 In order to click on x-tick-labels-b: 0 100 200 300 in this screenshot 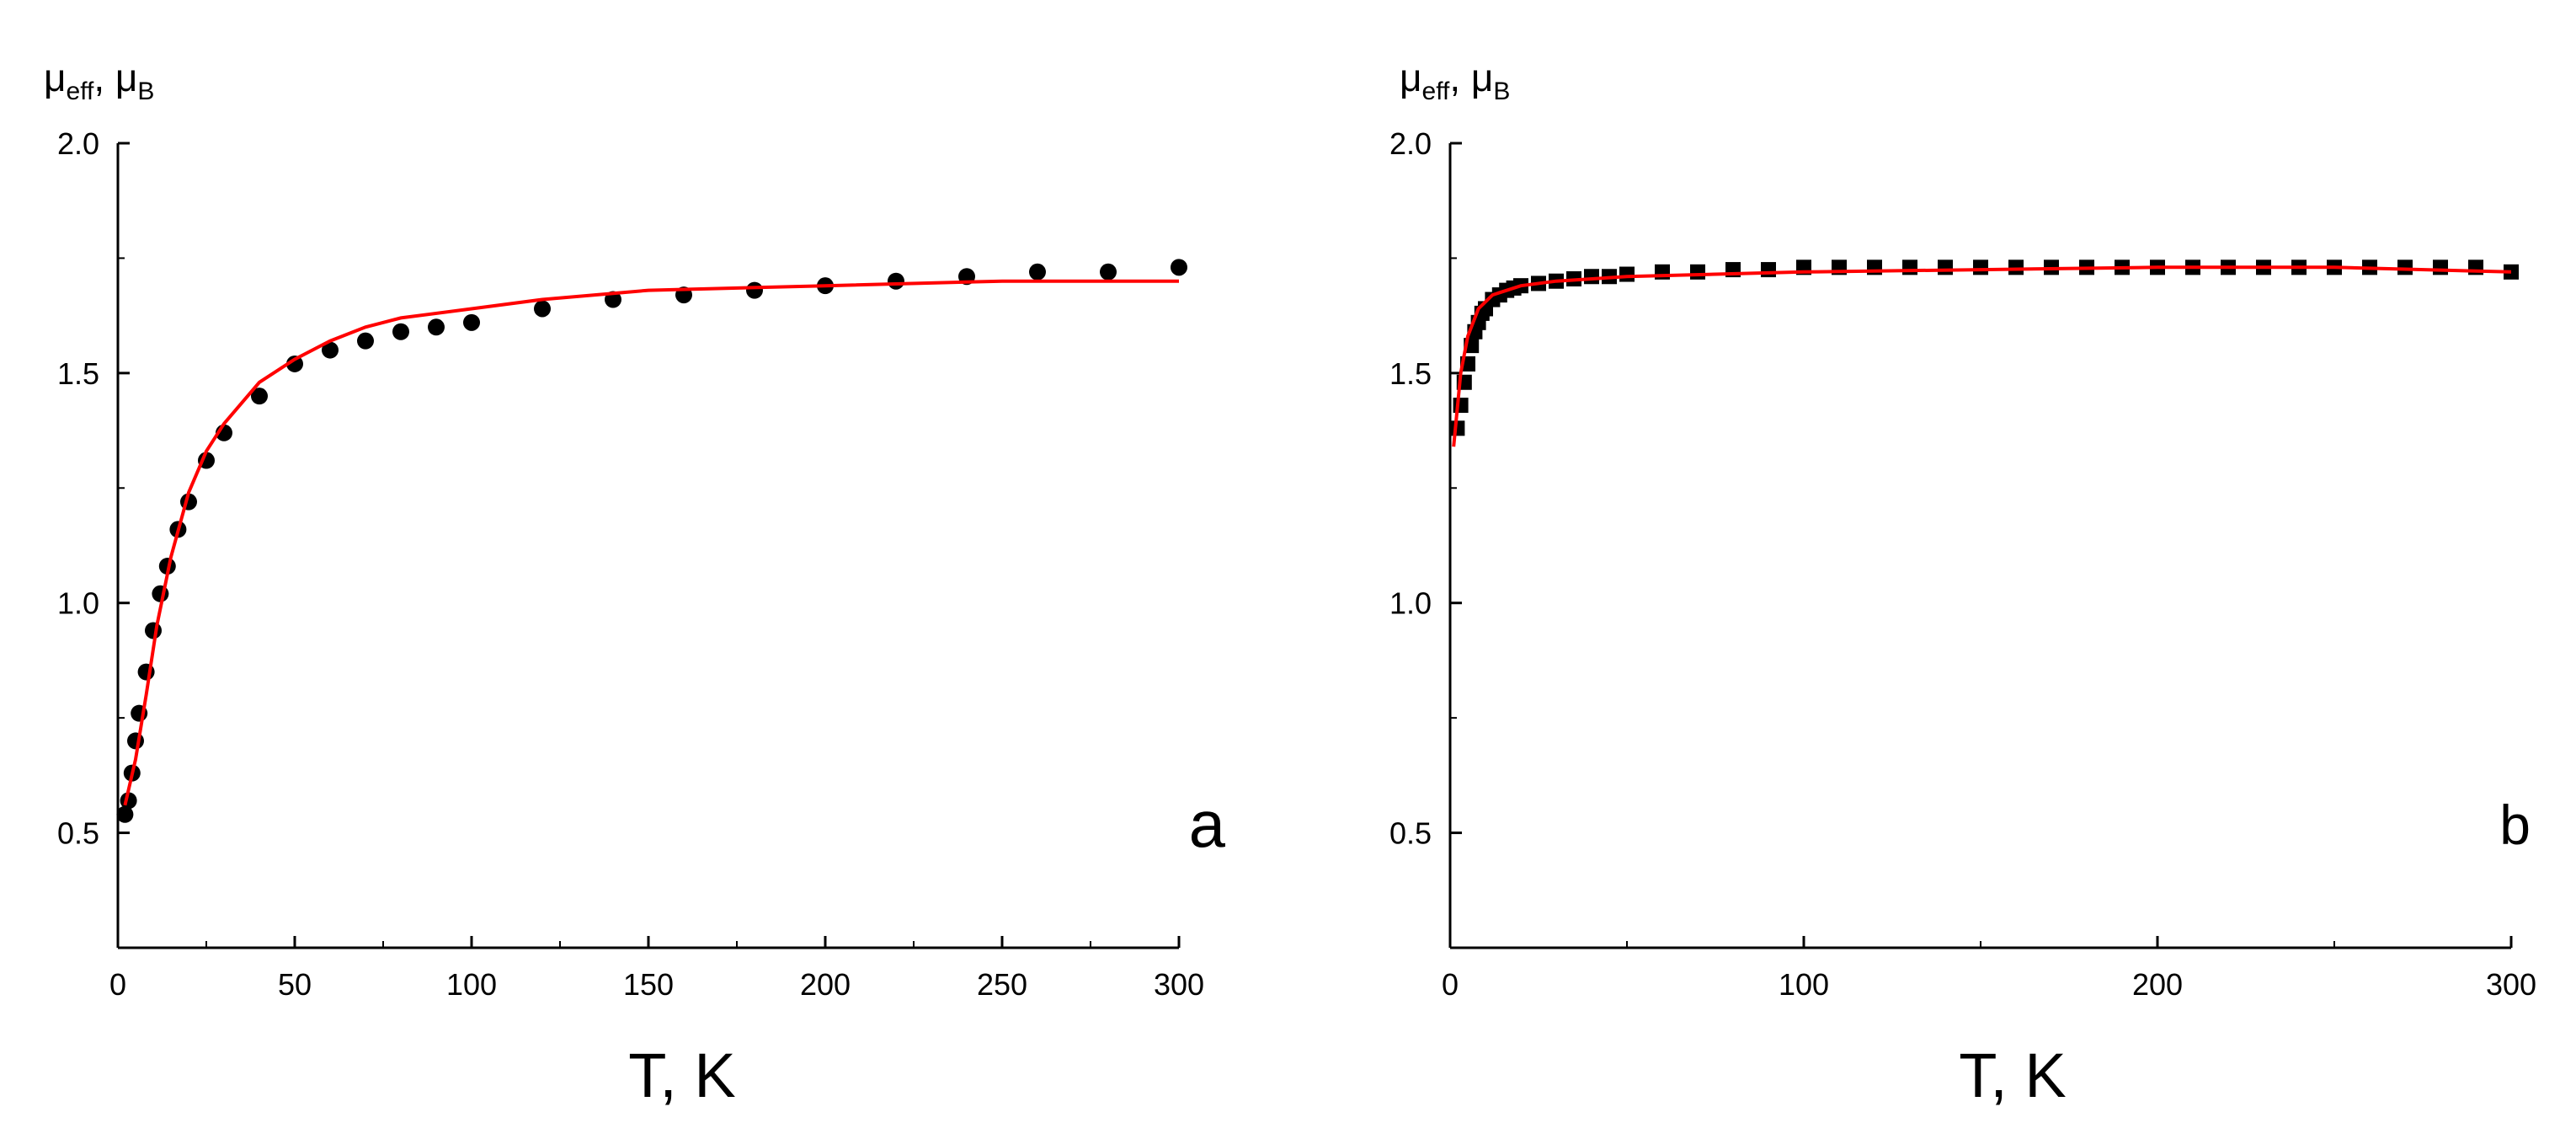, I will do `click(1989, 984)`.